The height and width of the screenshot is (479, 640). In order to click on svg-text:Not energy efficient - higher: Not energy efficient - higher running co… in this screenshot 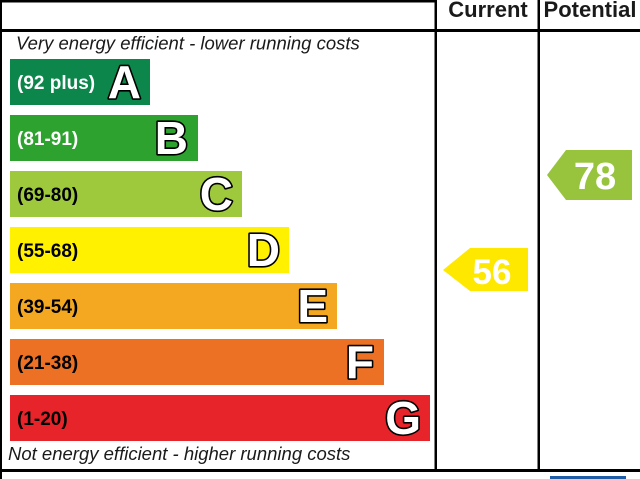, I will do `click(179, 453)`.